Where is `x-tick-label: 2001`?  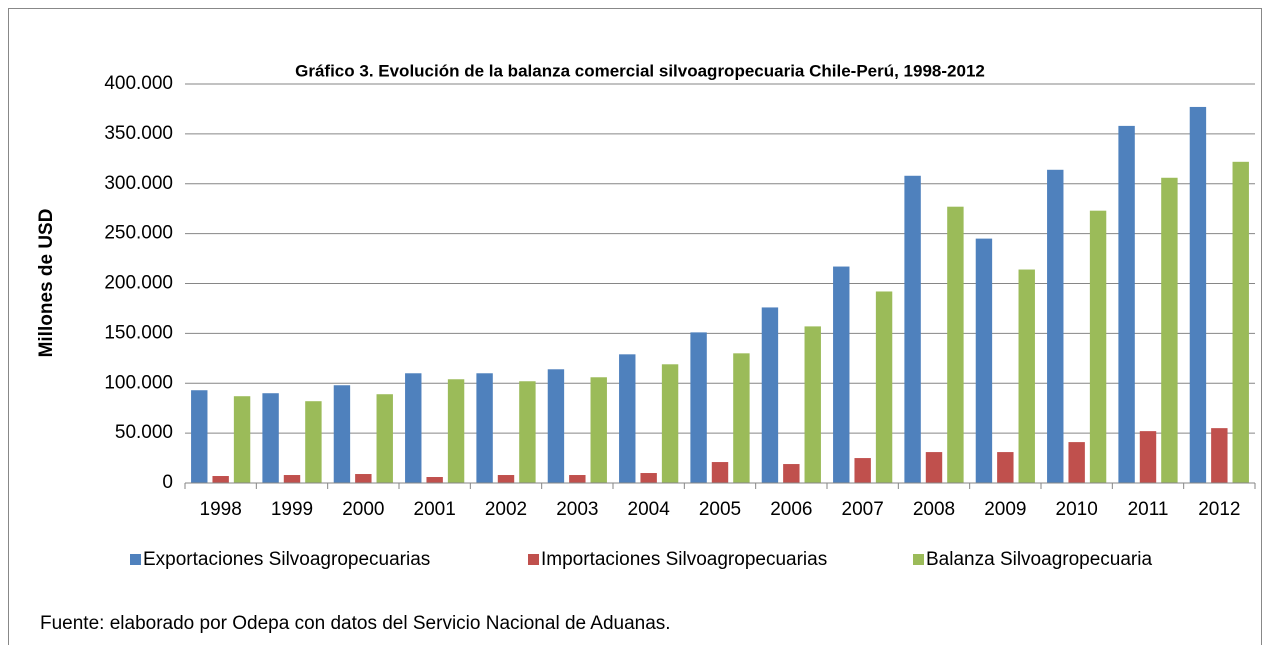 x-tick-label: 2001 is located at coordinates (435, 509).